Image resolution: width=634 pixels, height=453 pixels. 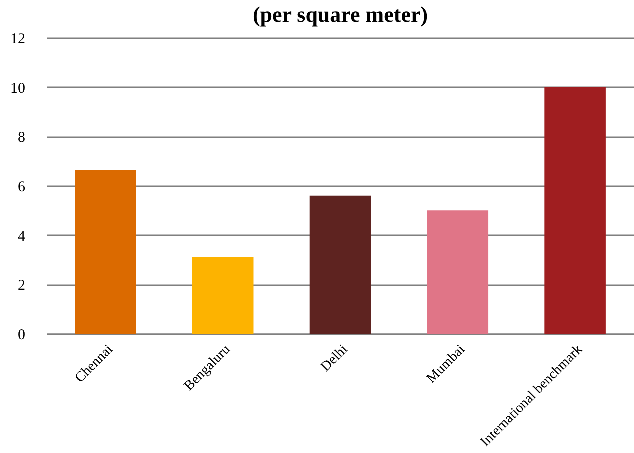 What do you see at coordinates (22, 138) in the screenshot?
I see `y-tick-label: 8` at bounding box center [22, 138].